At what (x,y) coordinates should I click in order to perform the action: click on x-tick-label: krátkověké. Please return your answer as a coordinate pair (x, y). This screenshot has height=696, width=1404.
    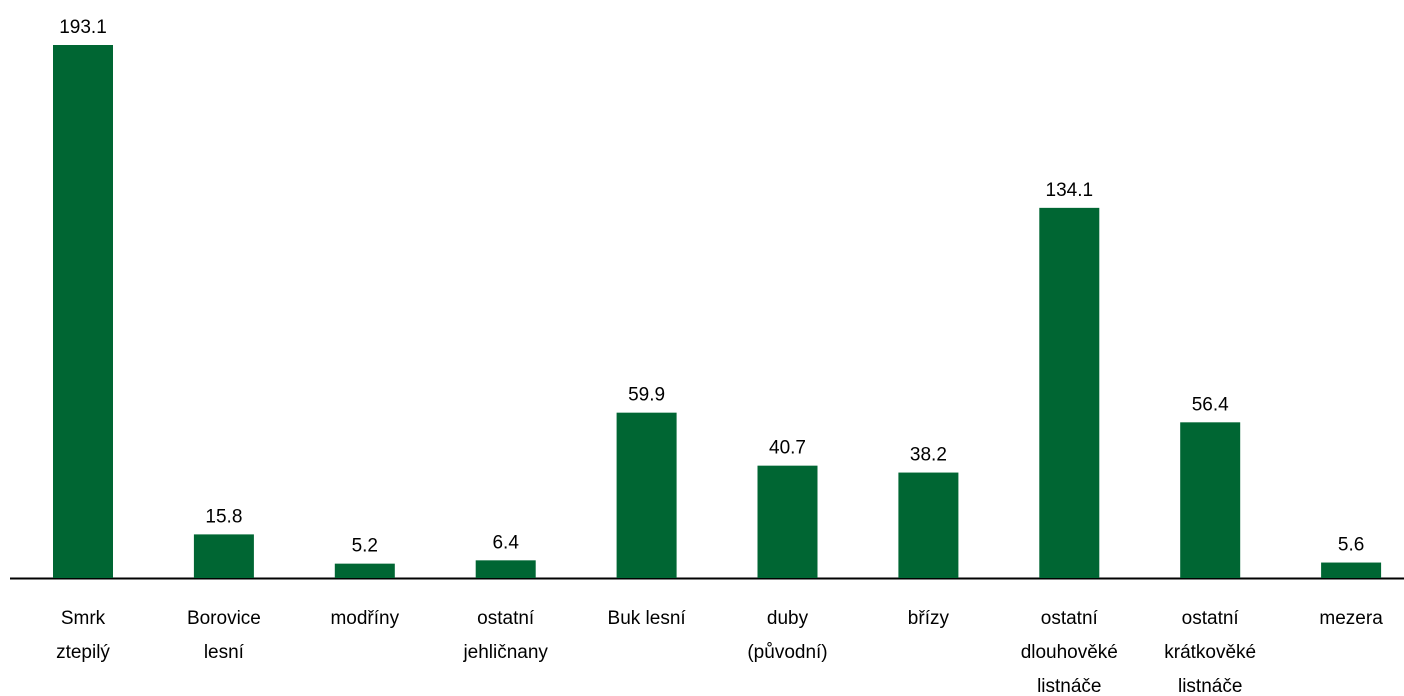
    Looking at the image, I should click on (1210, 652).